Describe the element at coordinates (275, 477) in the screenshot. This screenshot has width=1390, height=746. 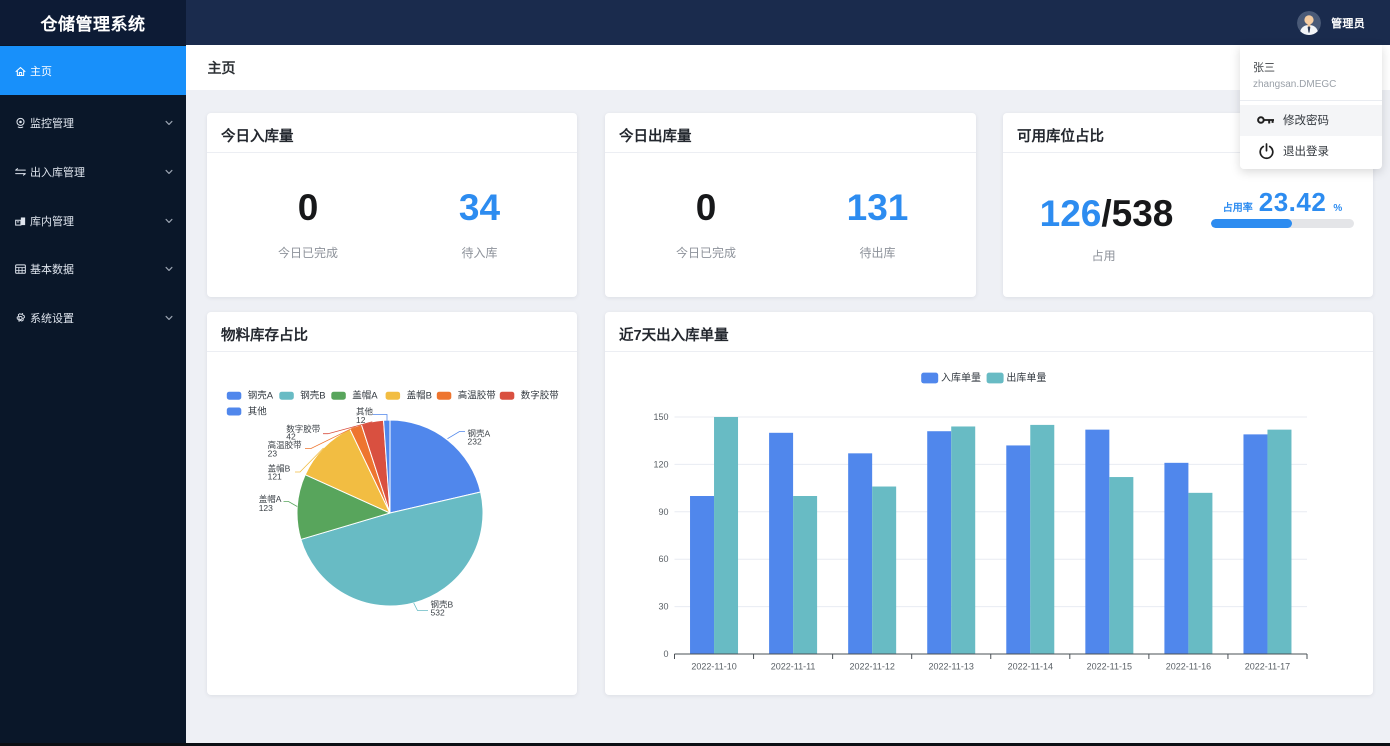
I see `svg-text: 121` at that location.